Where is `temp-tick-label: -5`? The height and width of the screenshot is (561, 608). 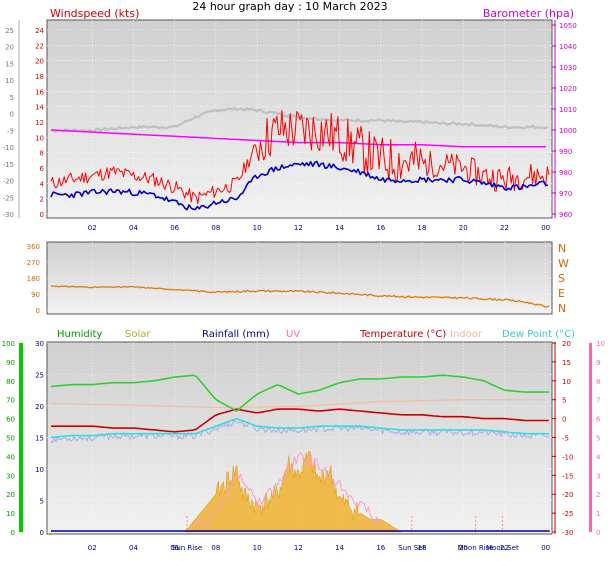
temp-tick-label: -5 is located at coordinates (10, 131).